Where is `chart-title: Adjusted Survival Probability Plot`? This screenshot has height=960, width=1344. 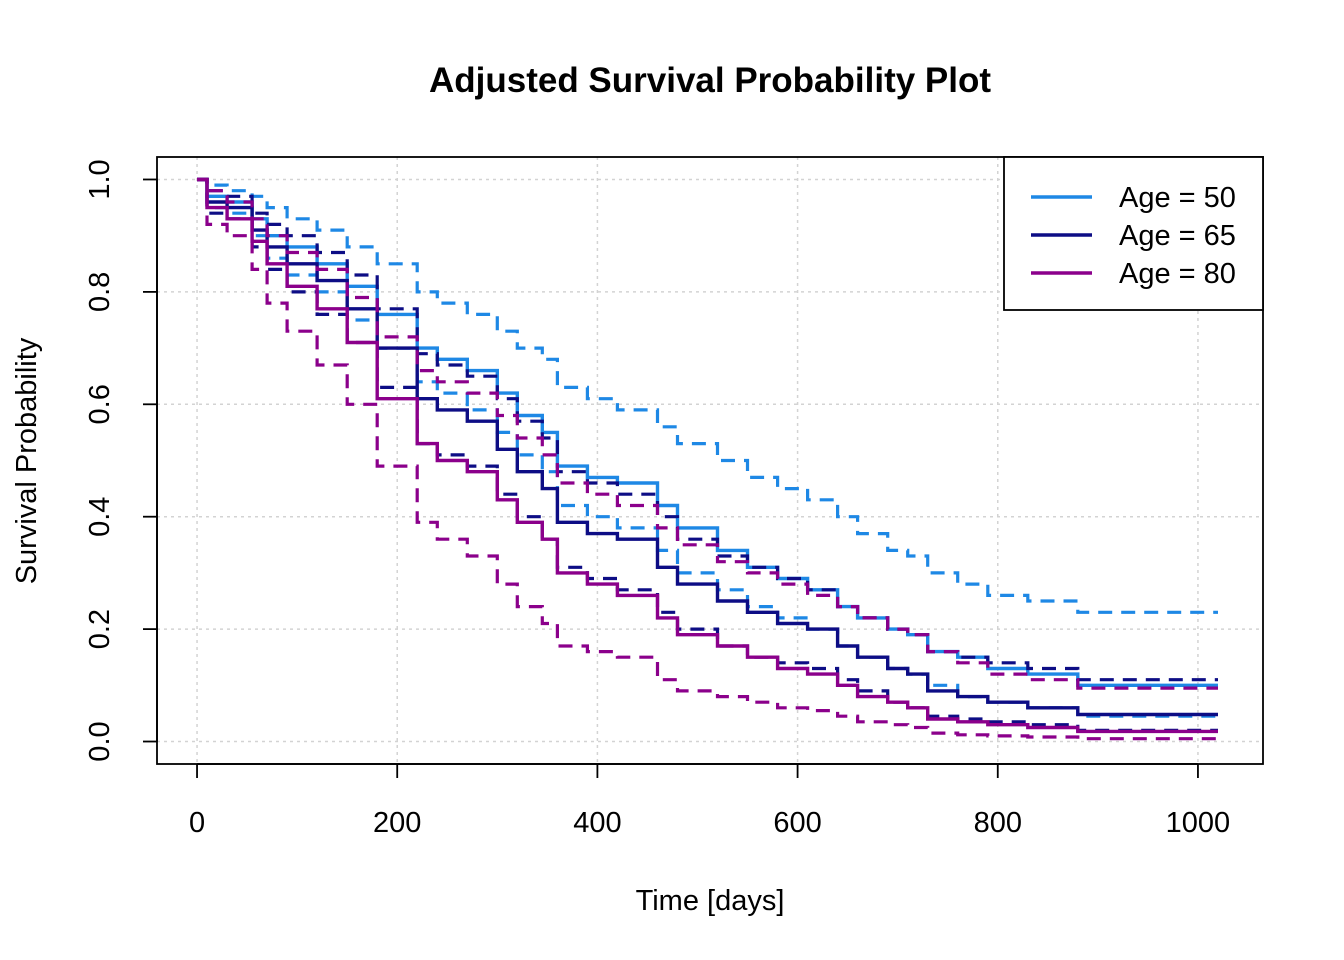 chart-title: Adjusted Survival Probability Plot is located at coordinates (710, 80).